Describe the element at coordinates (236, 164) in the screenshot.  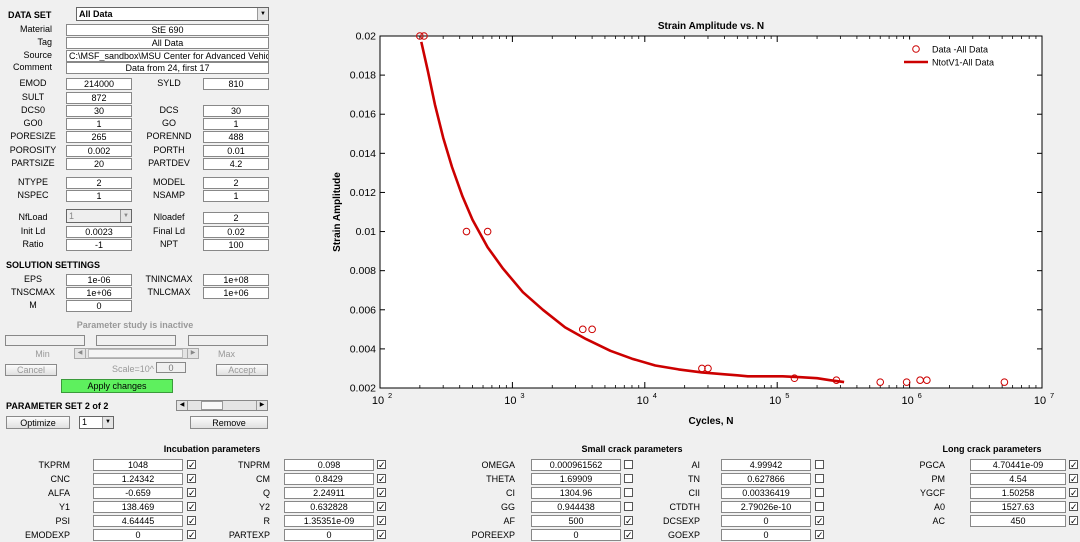
I see `partdev-field: 4.2` at that location.